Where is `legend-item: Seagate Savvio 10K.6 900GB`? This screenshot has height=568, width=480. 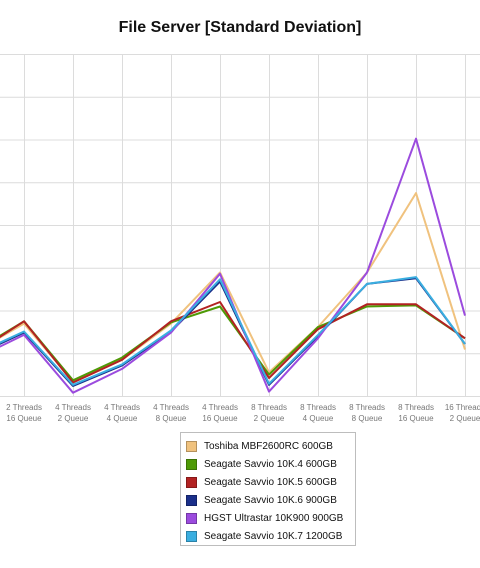 legend-item: Seagate Savvio 10K.6 900GB is located at coordinates (270, 500).